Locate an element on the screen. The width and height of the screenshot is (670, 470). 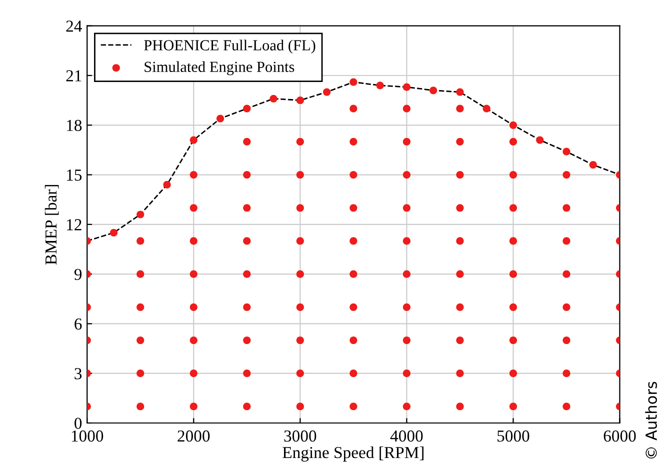
legend-label: PHOENICE Full-Load (FL) is located at coordinates (230, 47).